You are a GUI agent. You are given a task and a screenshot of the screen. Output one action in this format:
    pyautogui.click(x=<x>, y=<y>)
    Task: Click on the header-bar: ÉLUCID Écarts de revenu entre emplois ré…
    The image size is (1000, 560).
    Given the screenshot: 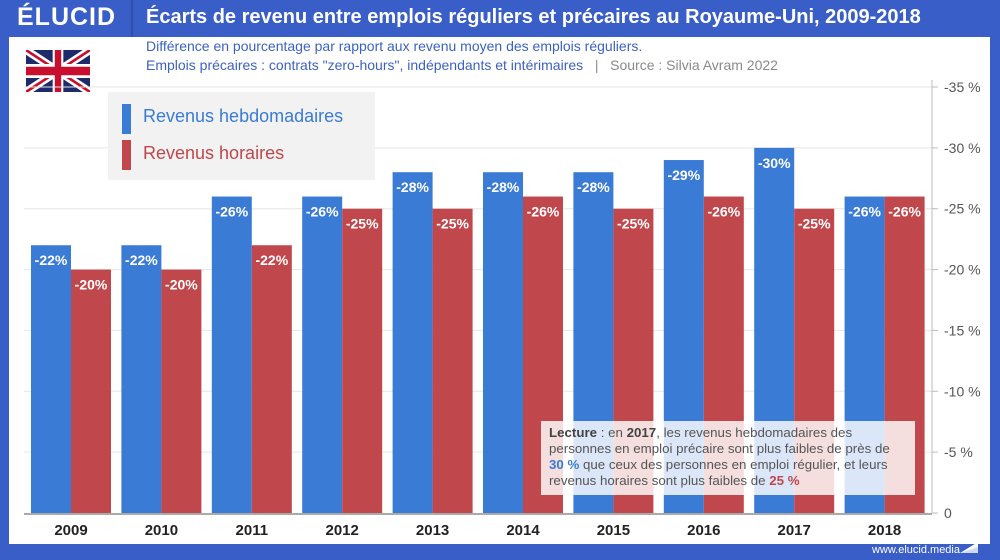 What is the action you would take?
    pyautogui.click(x=500, y=18)
    